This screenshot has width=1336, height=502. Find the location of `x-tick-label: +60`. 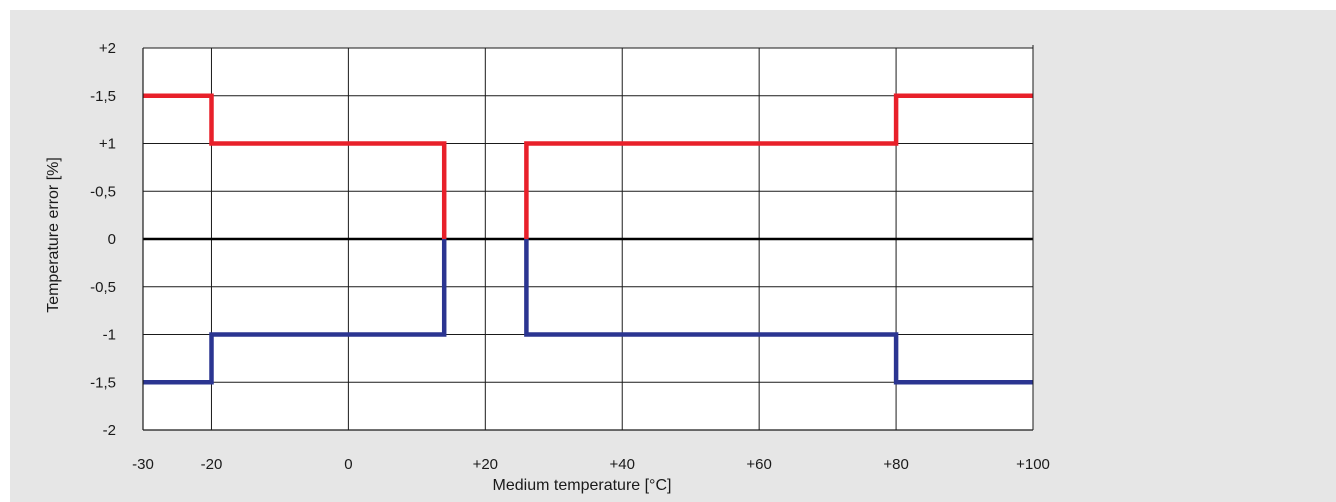

x-tick-label: +60 is located at coordinates (758, 464).